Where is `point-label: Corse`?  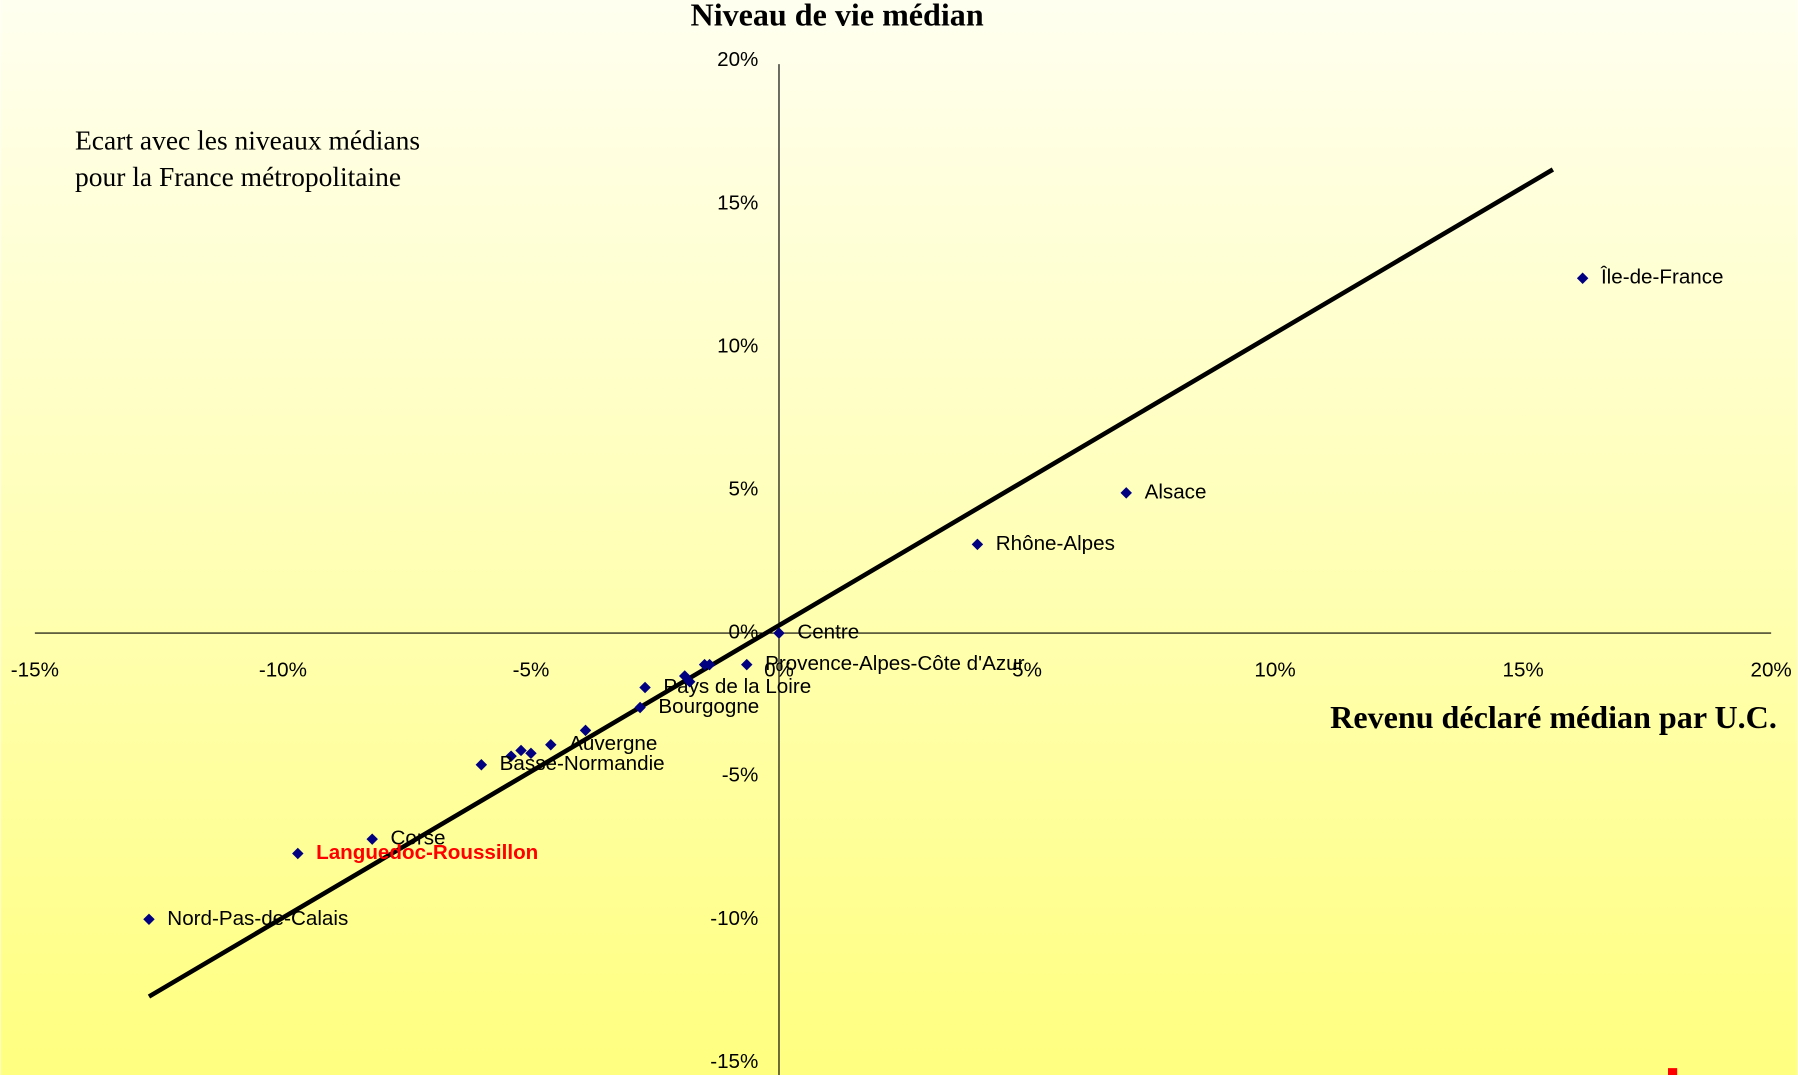
point-label: Corse is located at coordinates (418, 838).